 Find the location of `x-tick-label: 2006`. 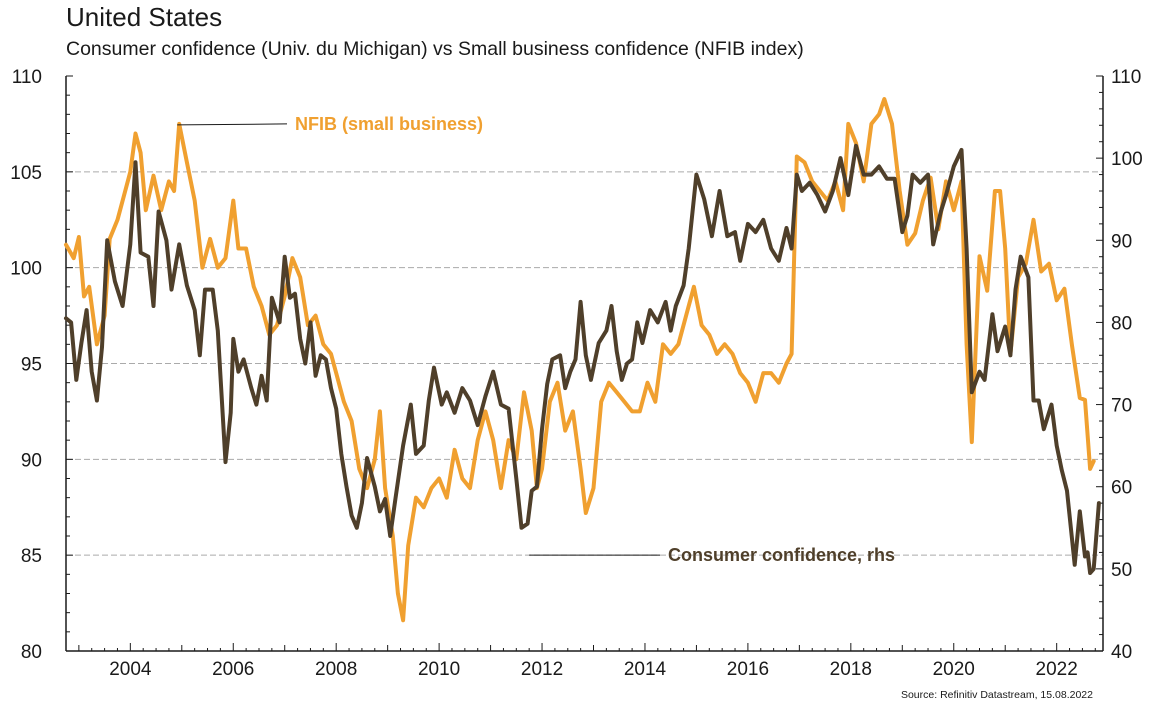

x-tick-label: 2006 is located at coordinates (233, 669).